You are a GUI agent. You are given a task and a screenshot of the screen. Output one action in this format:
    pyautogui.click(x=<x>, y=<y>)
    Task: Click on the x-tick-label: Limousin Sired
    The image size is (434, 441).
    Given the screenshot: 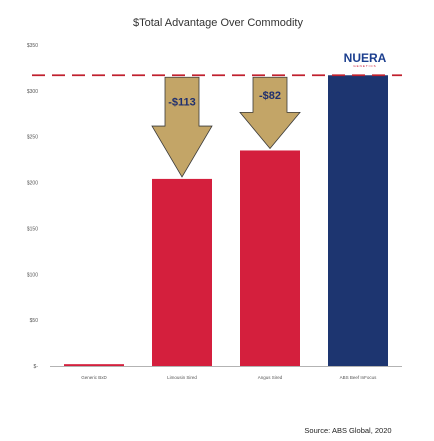 What is the action you would take?
    pyautogui.click(x=182, y=377)
    